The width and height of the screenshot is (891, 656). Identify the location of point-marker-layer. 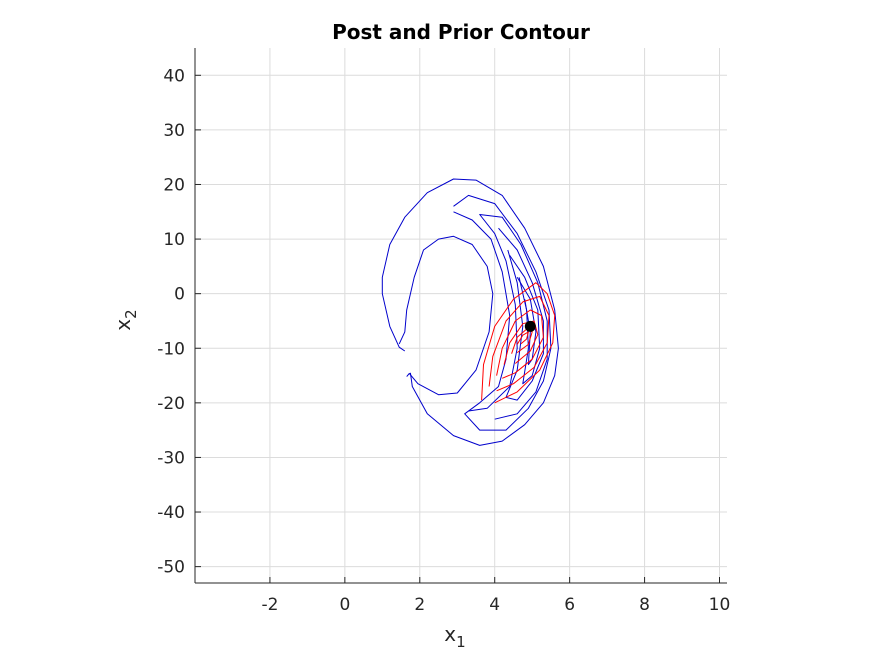
(530, 326).